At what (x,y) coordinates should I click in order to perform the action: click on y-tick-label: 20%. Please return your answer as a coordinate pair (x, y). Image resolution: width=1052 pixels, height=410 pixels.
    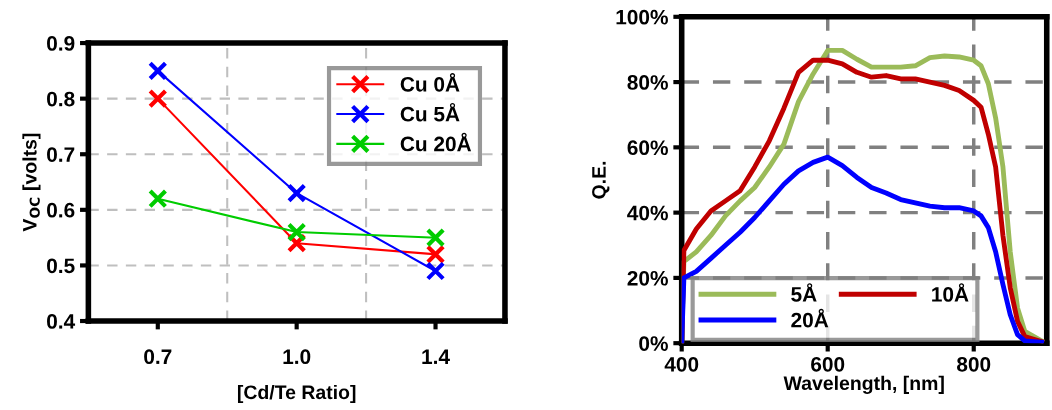
    Looking at the image, I should click on (647, 278).